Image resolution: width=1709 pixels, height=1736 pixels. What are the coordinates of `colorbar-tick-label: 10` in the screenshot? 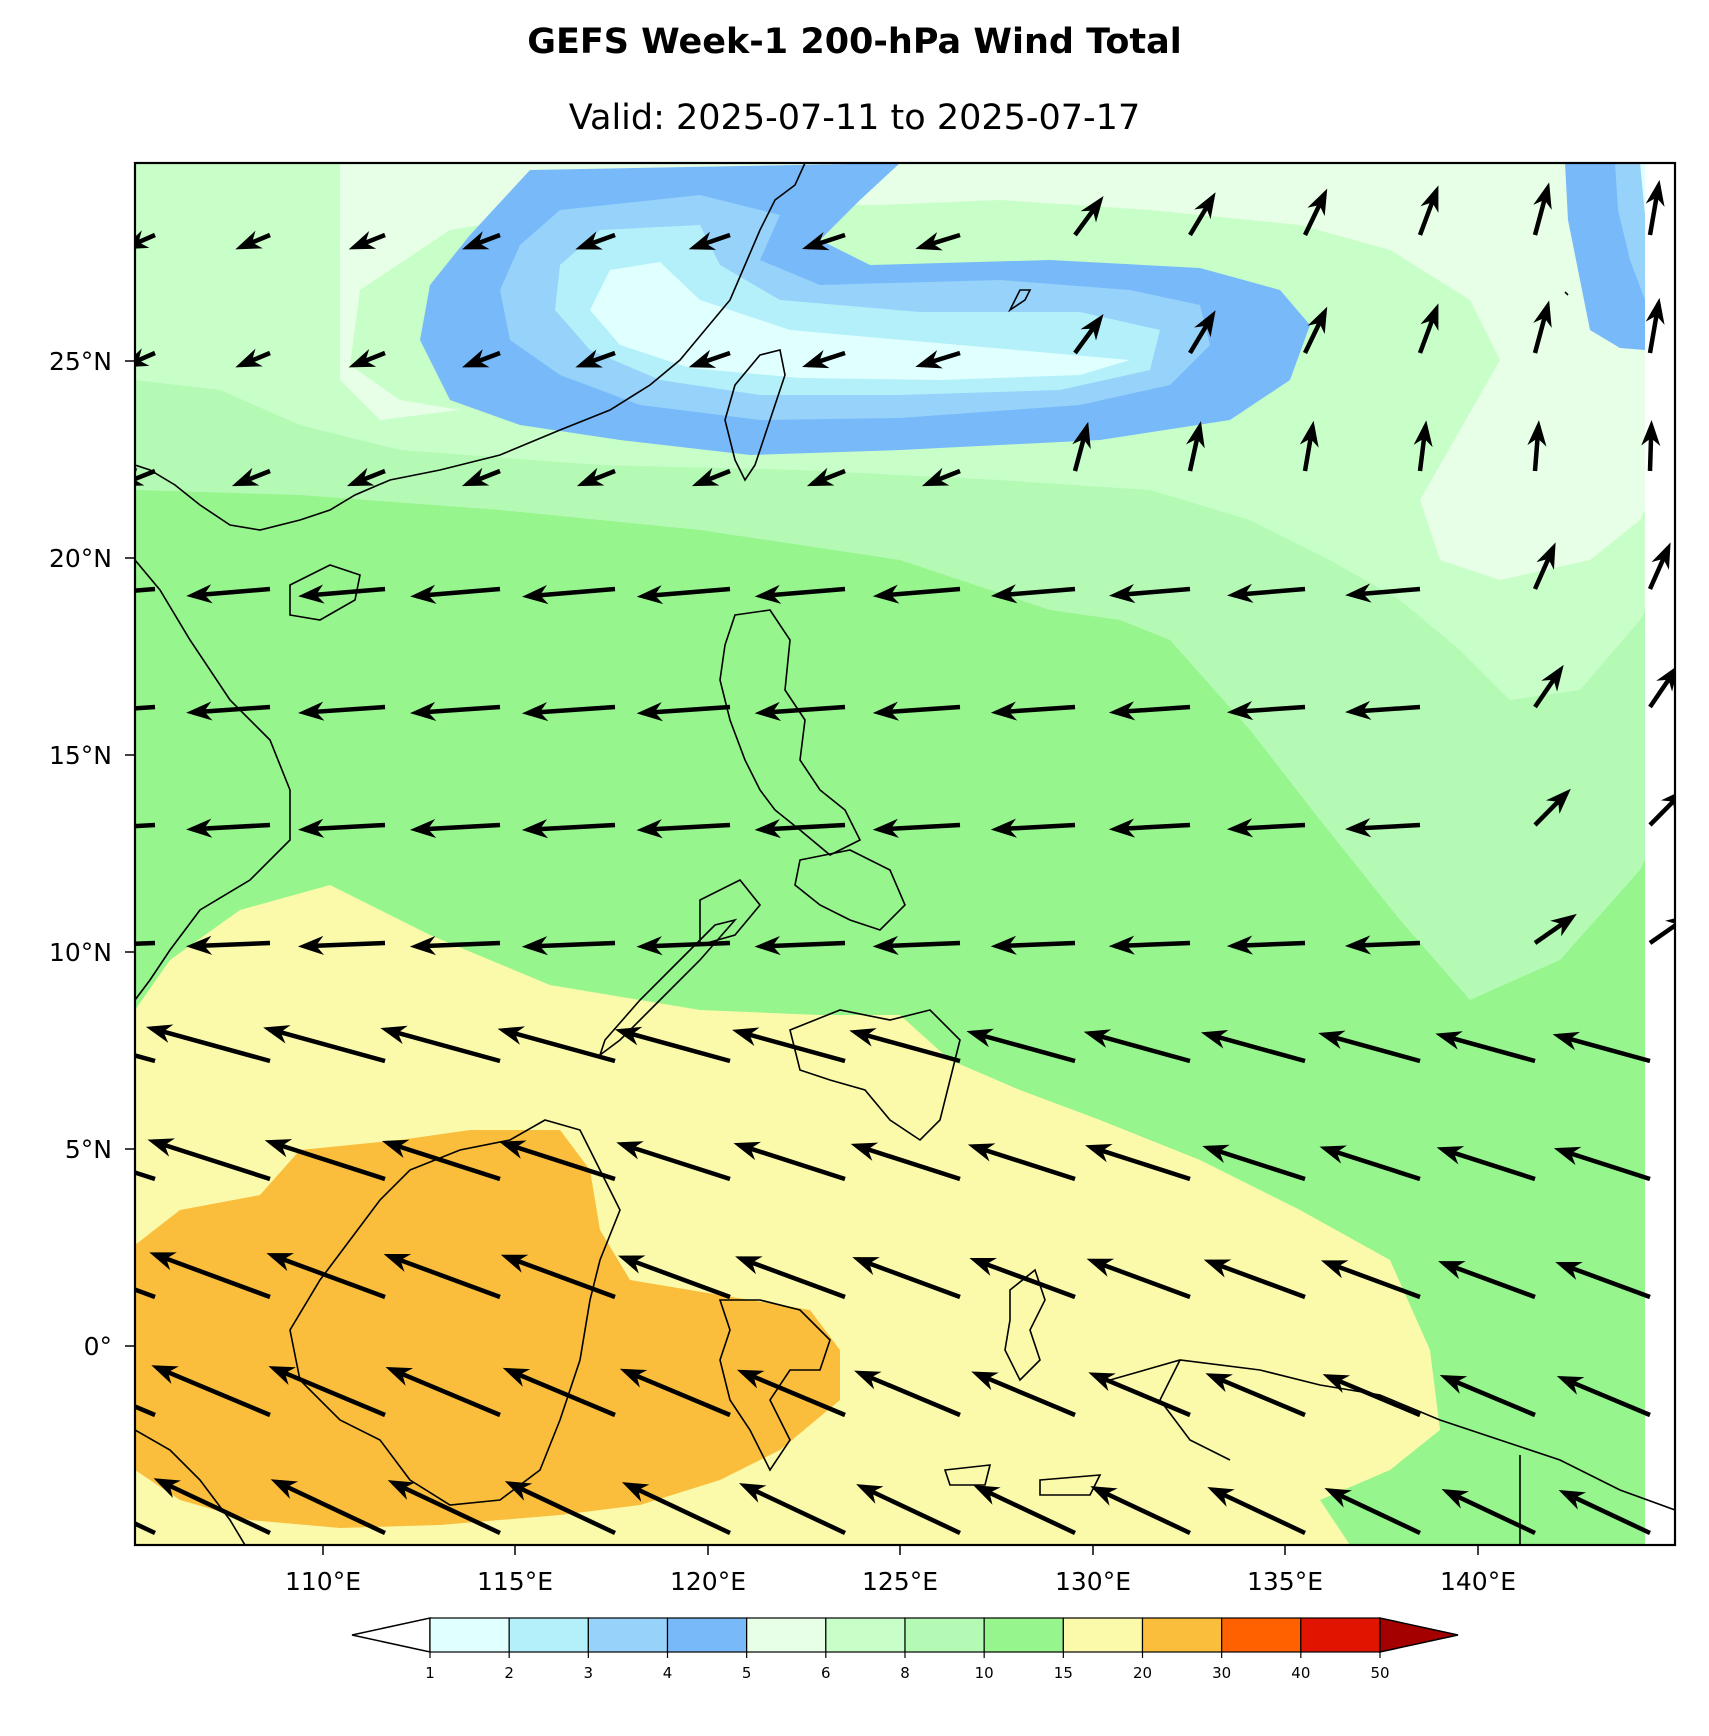 It's located at (984, 1673).